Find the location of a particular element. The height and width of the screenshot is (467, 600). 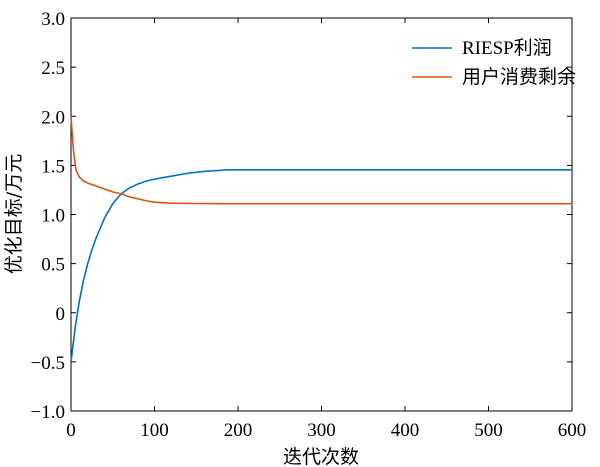

x-tick-label: 200 is located at coordinates (238, 430).